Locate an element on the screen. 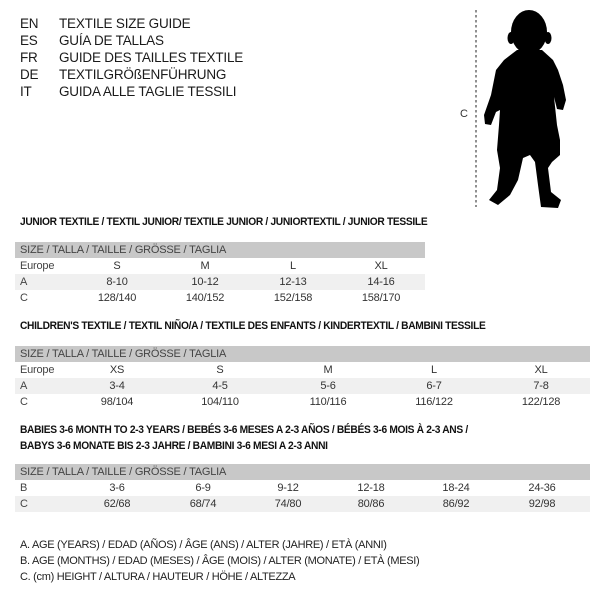 The height and width of the screenshot is (600, 600). lang-es: ES GUÍA DE TALLAS is located at coordinates (92, 40).